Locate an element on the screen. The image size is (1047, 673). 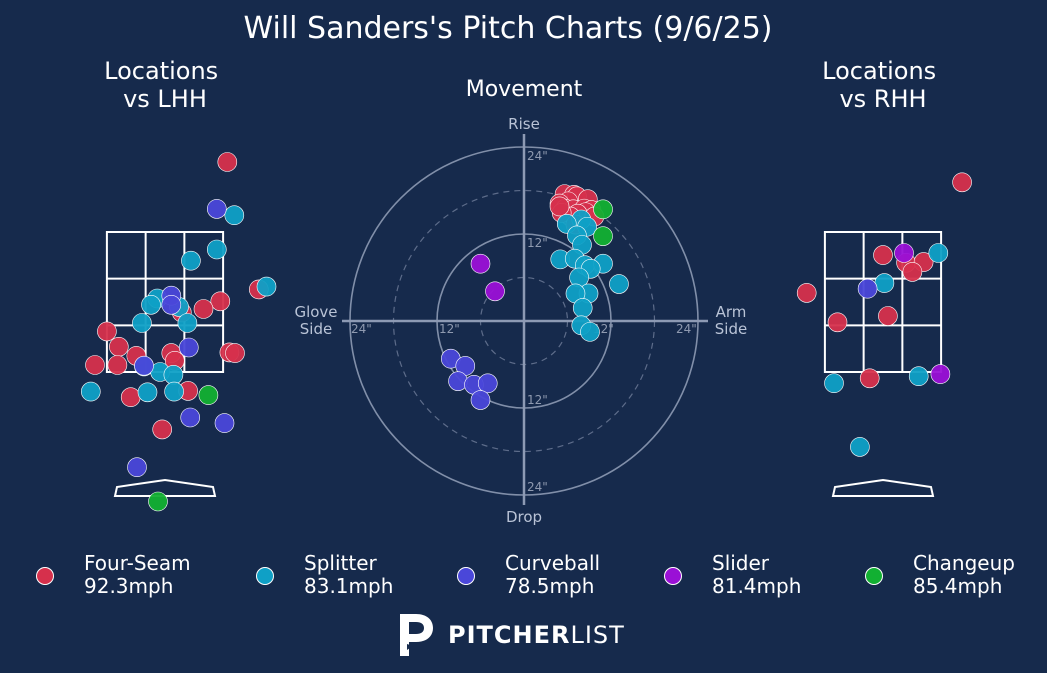
figure-title: Will Sanders's Pitch Charts (9/6/25) is located at coordinates (507, 28).